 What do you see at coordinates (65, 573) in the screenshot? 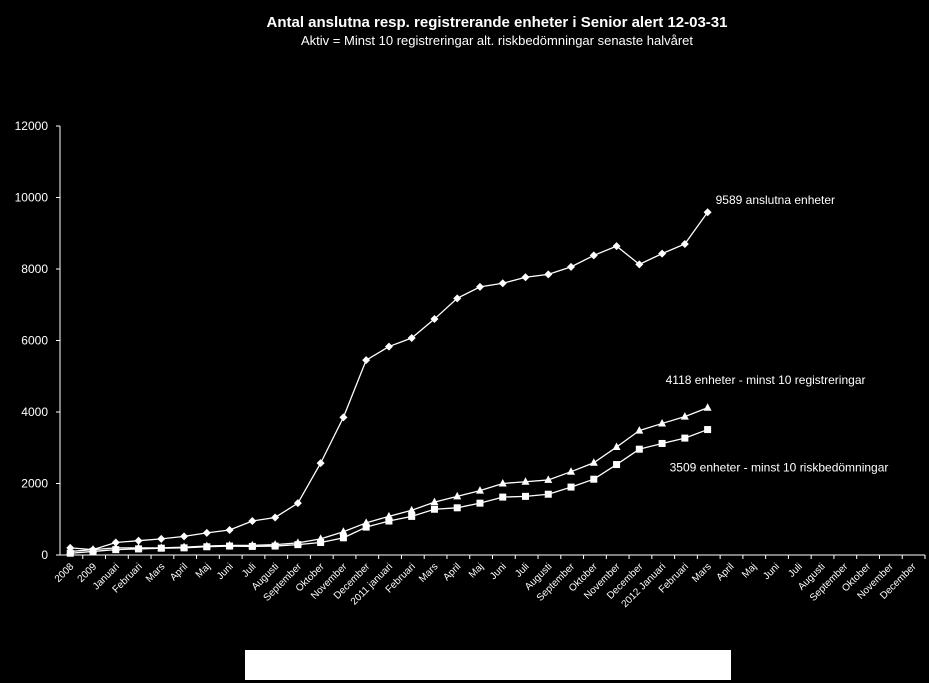
I see `x-tick-label: 2008` at bounding box center [65, 573].